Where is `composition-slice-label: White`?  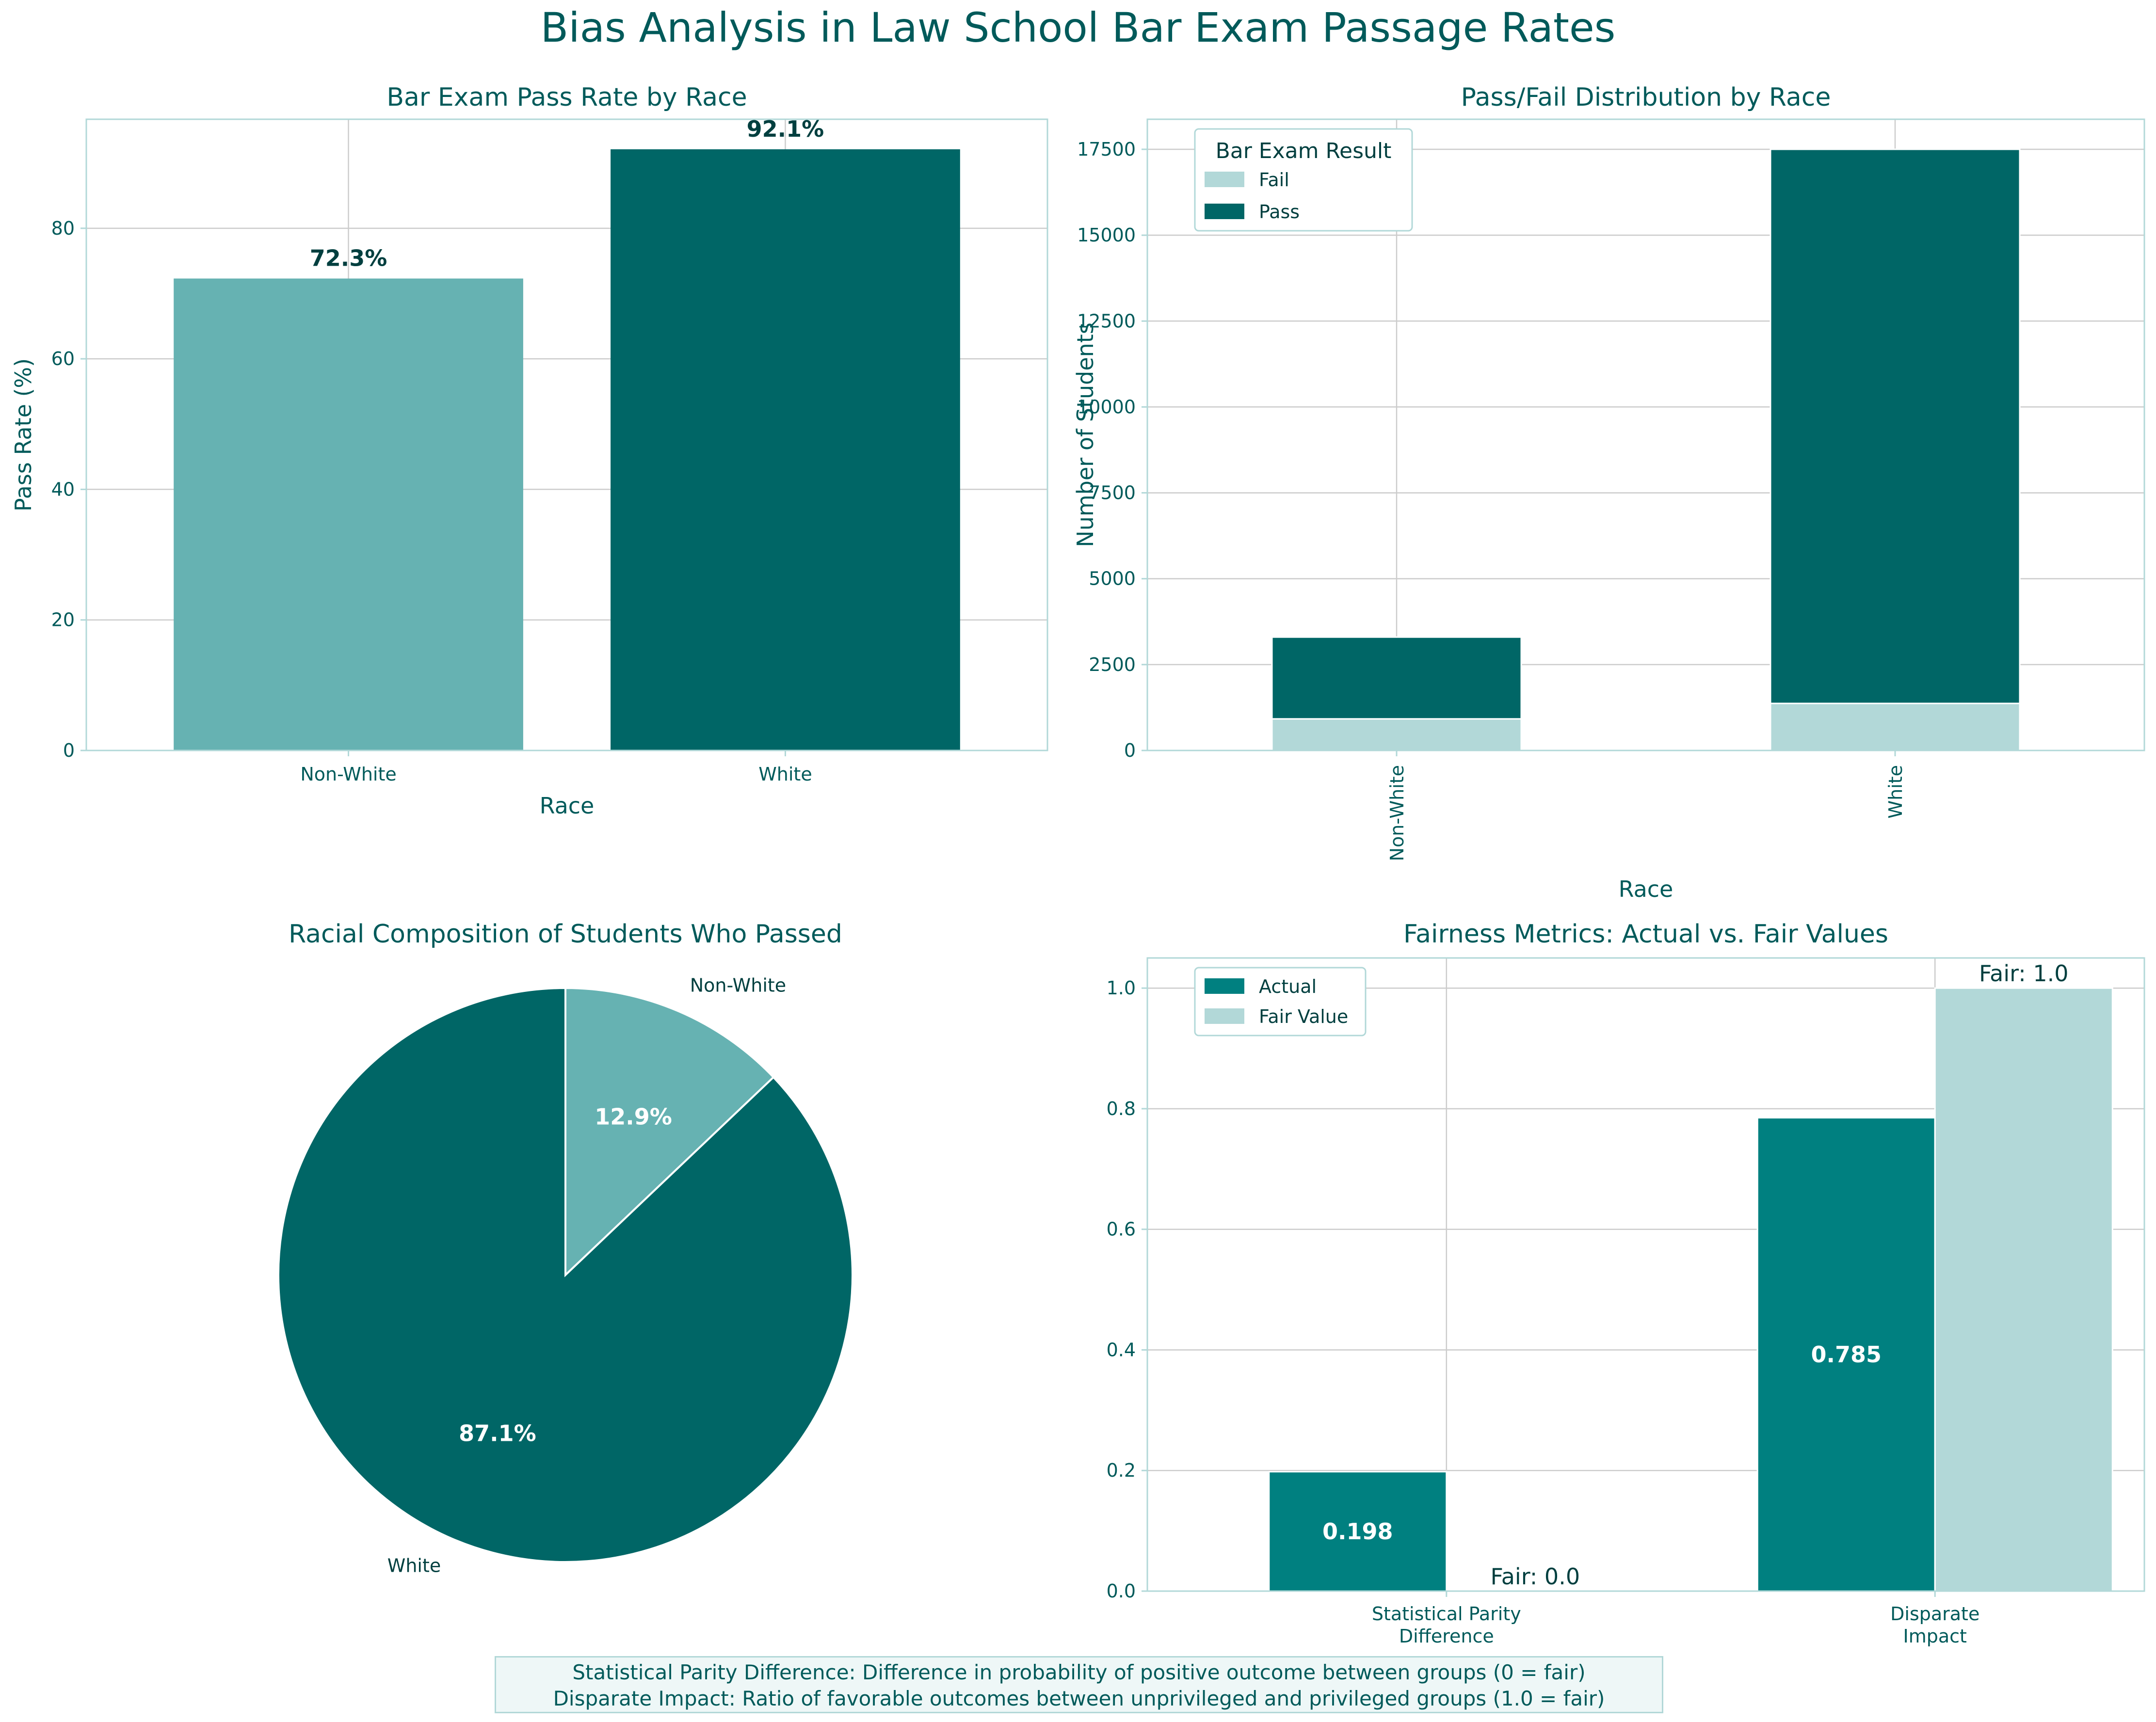
composition-slice-label: White is located at coordinates (414, 1565).